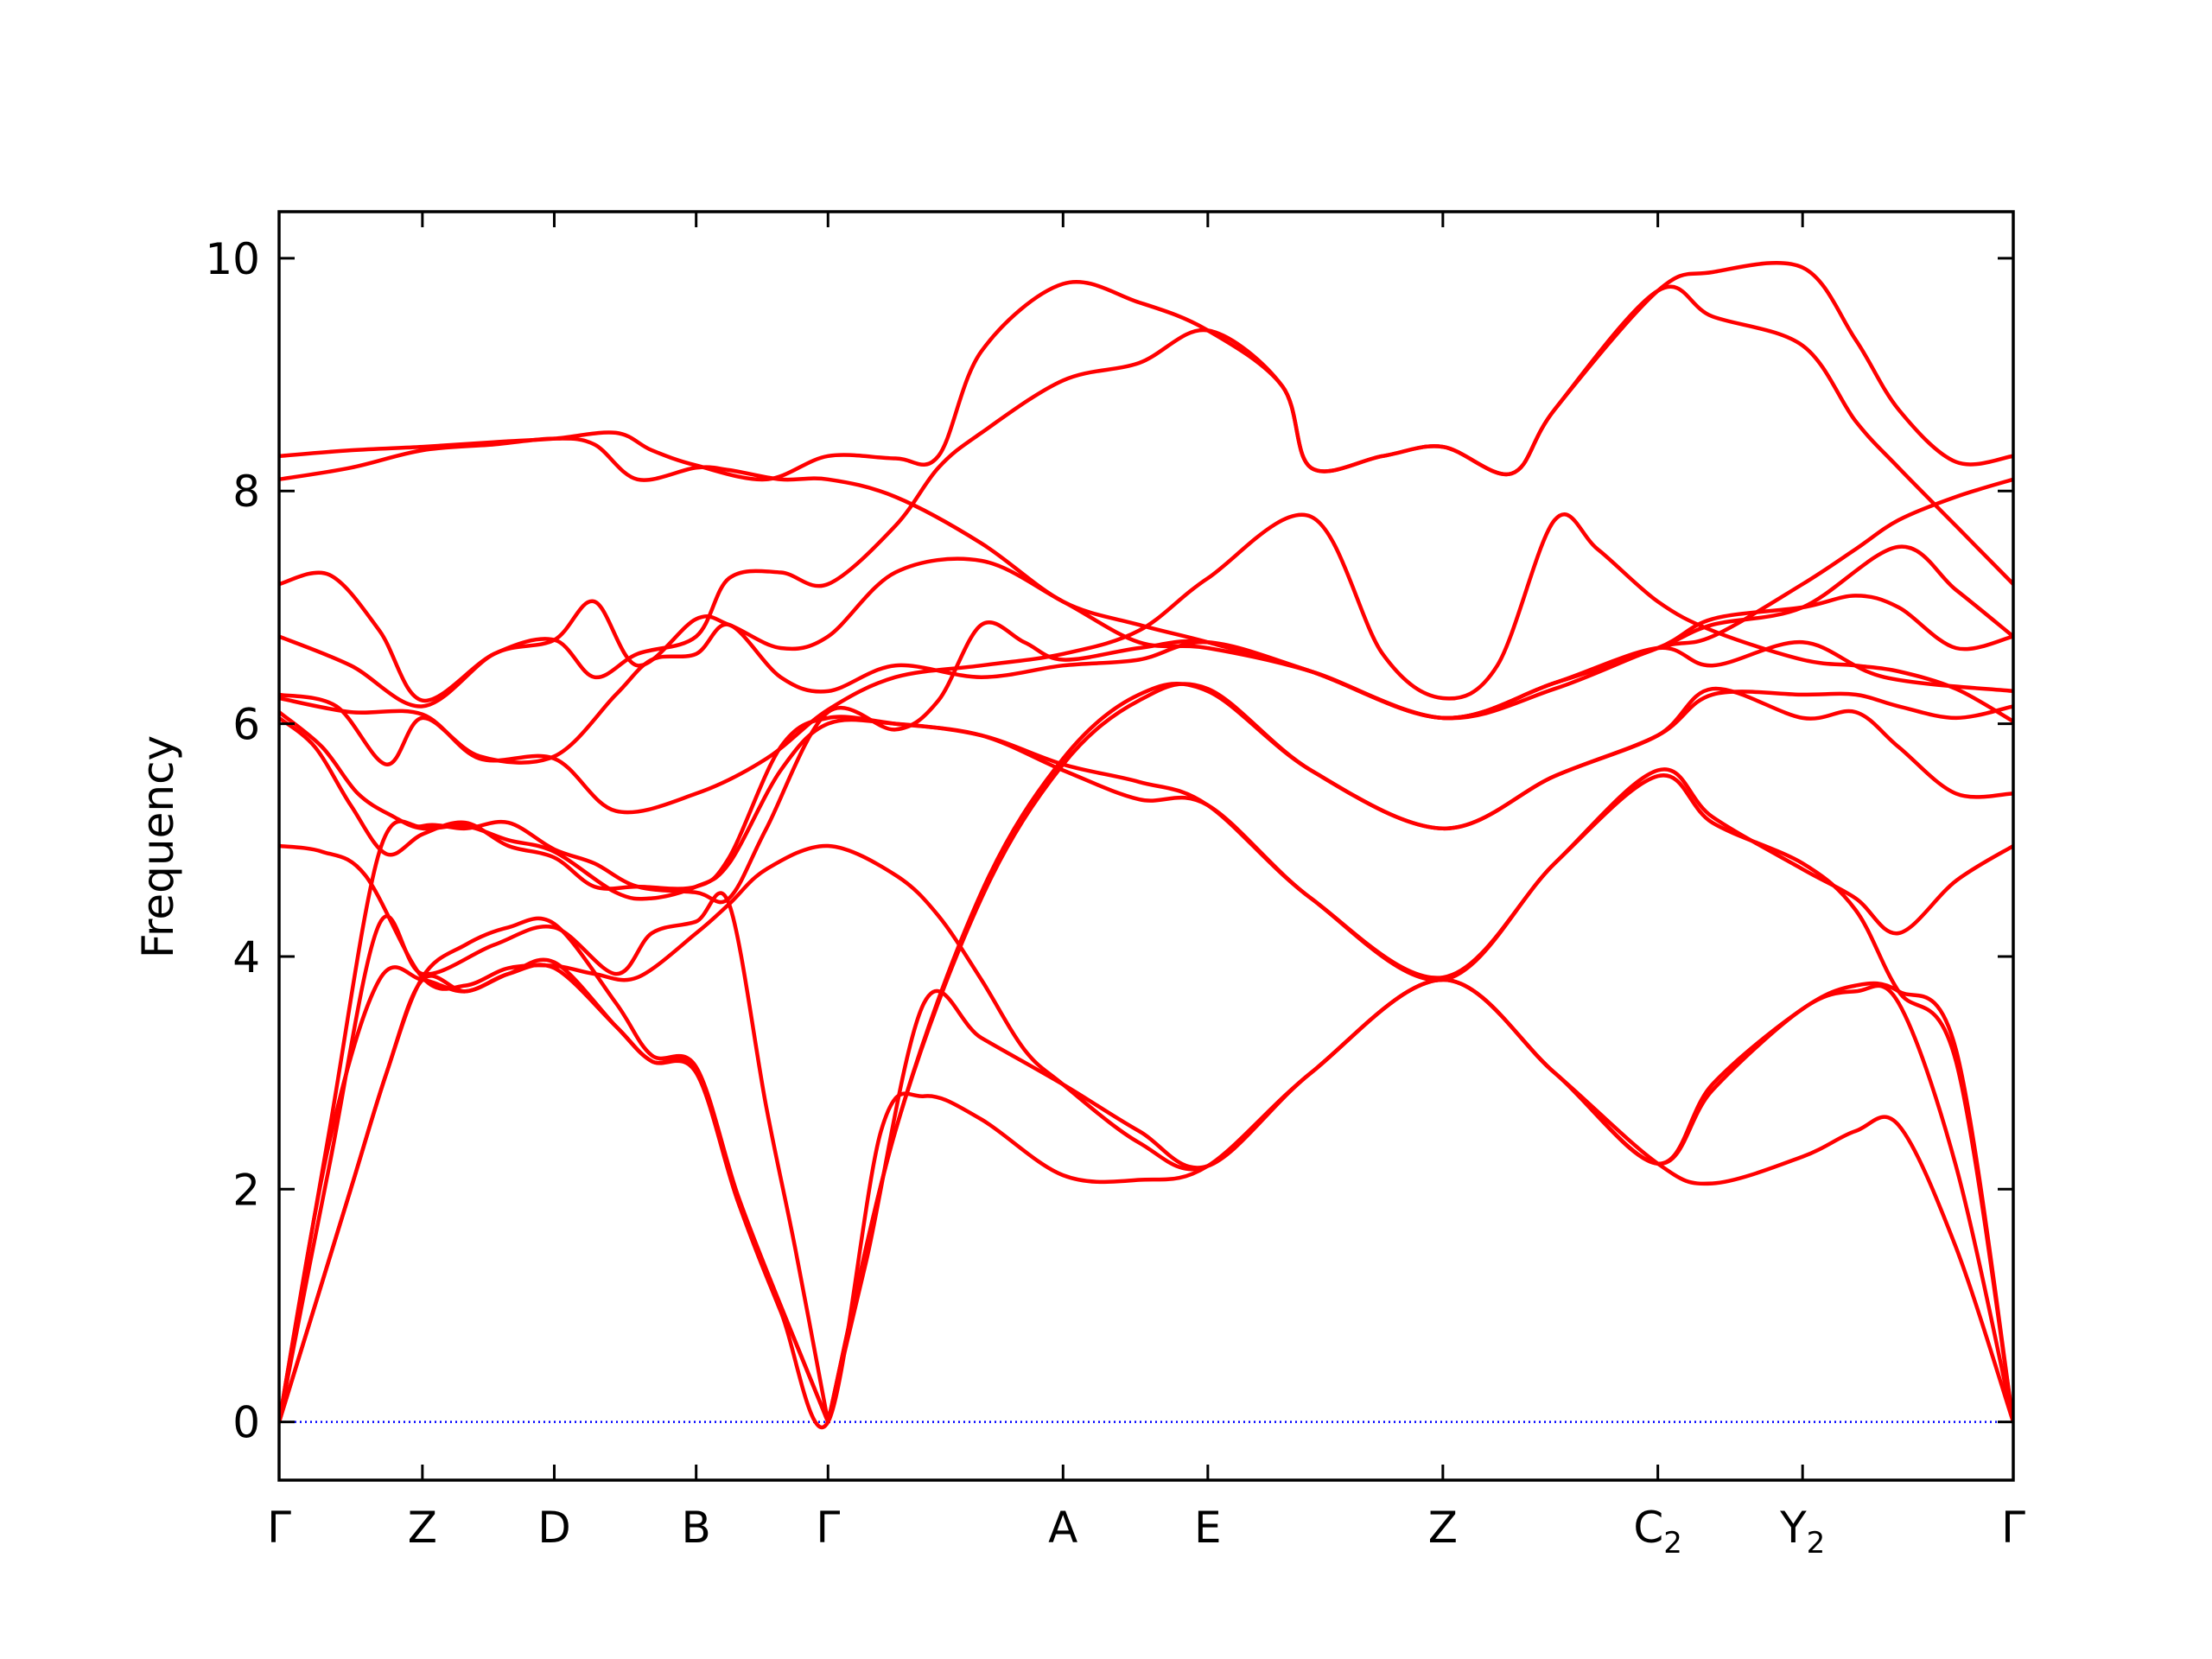 The height and width of the screenshot is (1659, 2212). Describe the element at coordinates (246, 957) in the screenshot. I see `y-tick-label-4: 4` at that location.